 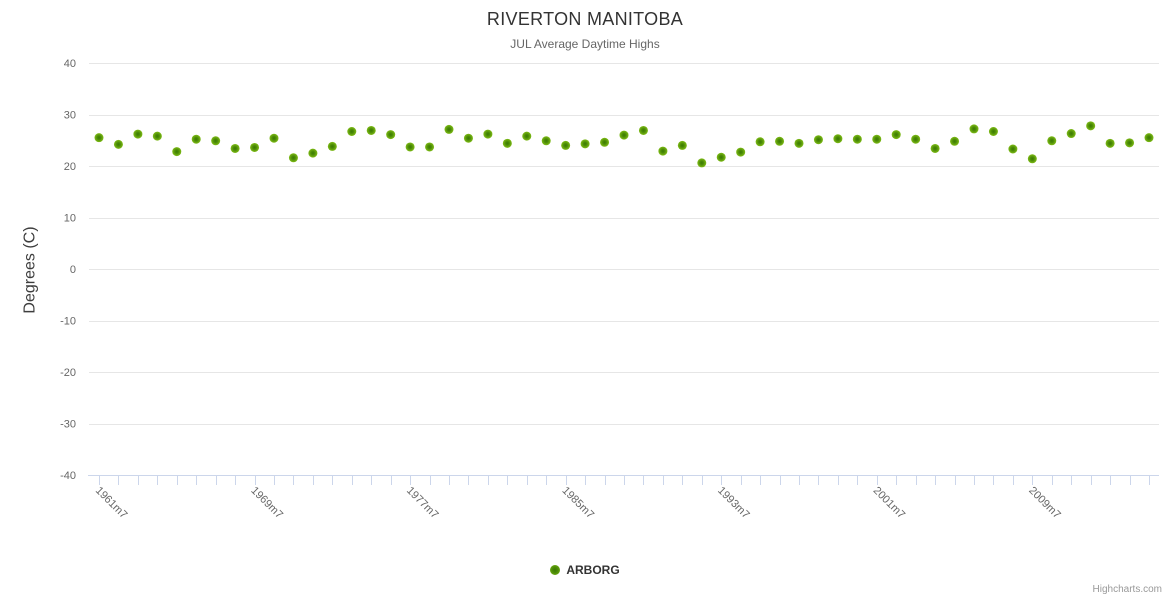 What do you see at coordinates (68, 425) in the screenshot?
I see `y-axis-tick-label: -30` at bounding box center [68, 425].